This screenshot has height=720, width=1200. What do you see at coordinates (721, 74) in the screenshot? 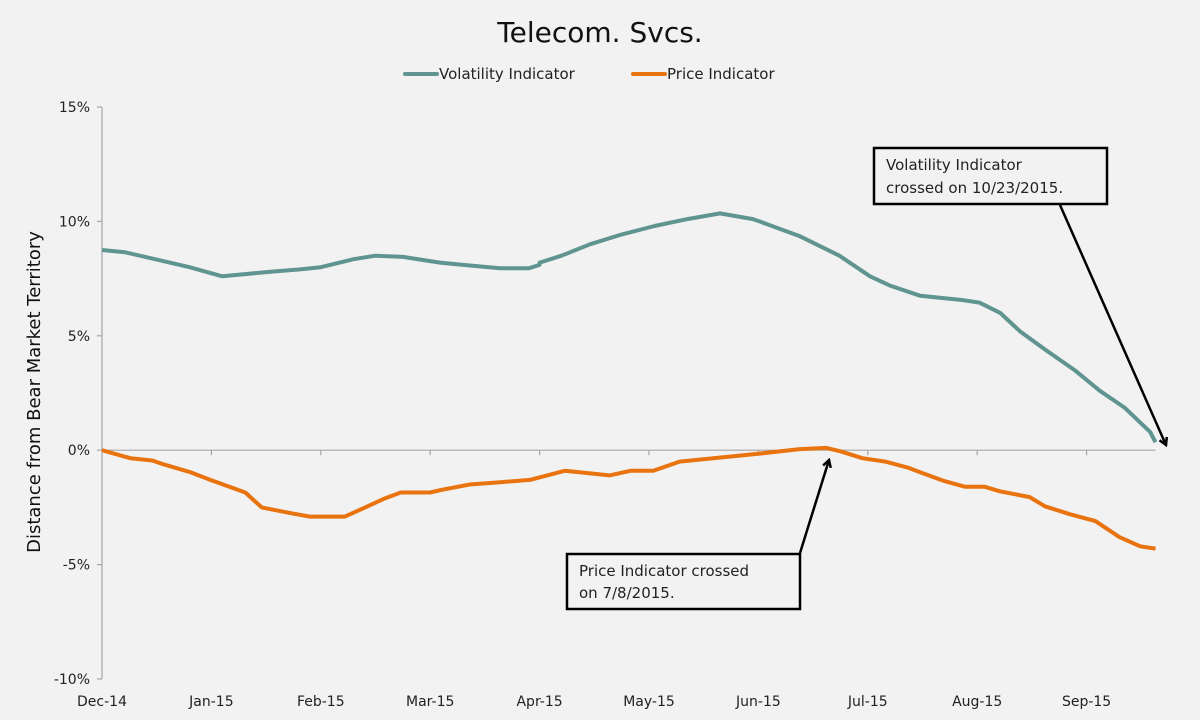
I see `legend-label-price: Price Indicator` at bounding box center [721, 74].